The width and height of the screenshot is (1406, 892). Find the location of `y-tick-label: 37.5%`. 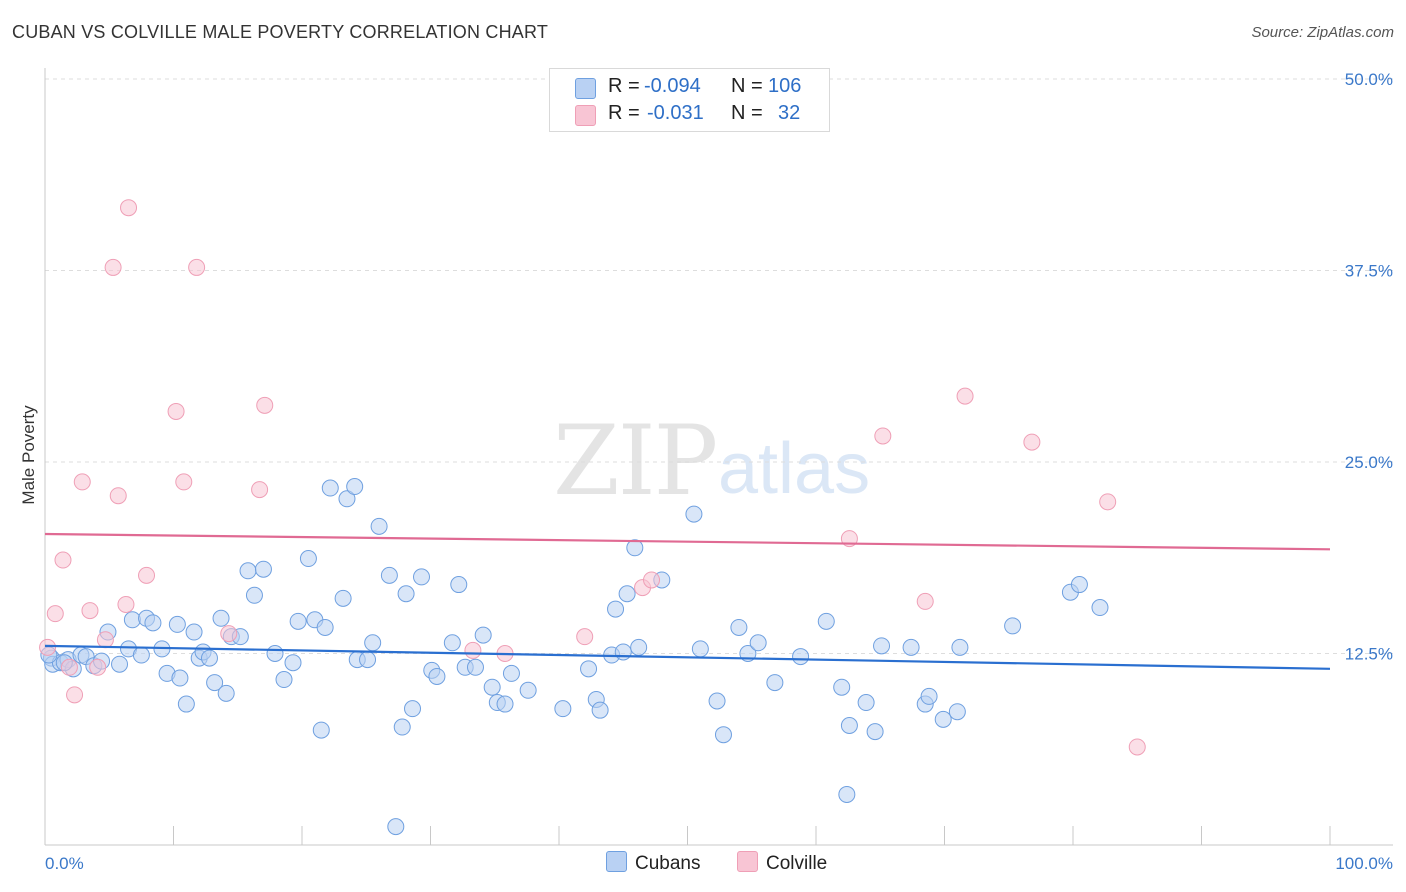

y-tick-label: 37.5% is located at coordinates (1369, 271).